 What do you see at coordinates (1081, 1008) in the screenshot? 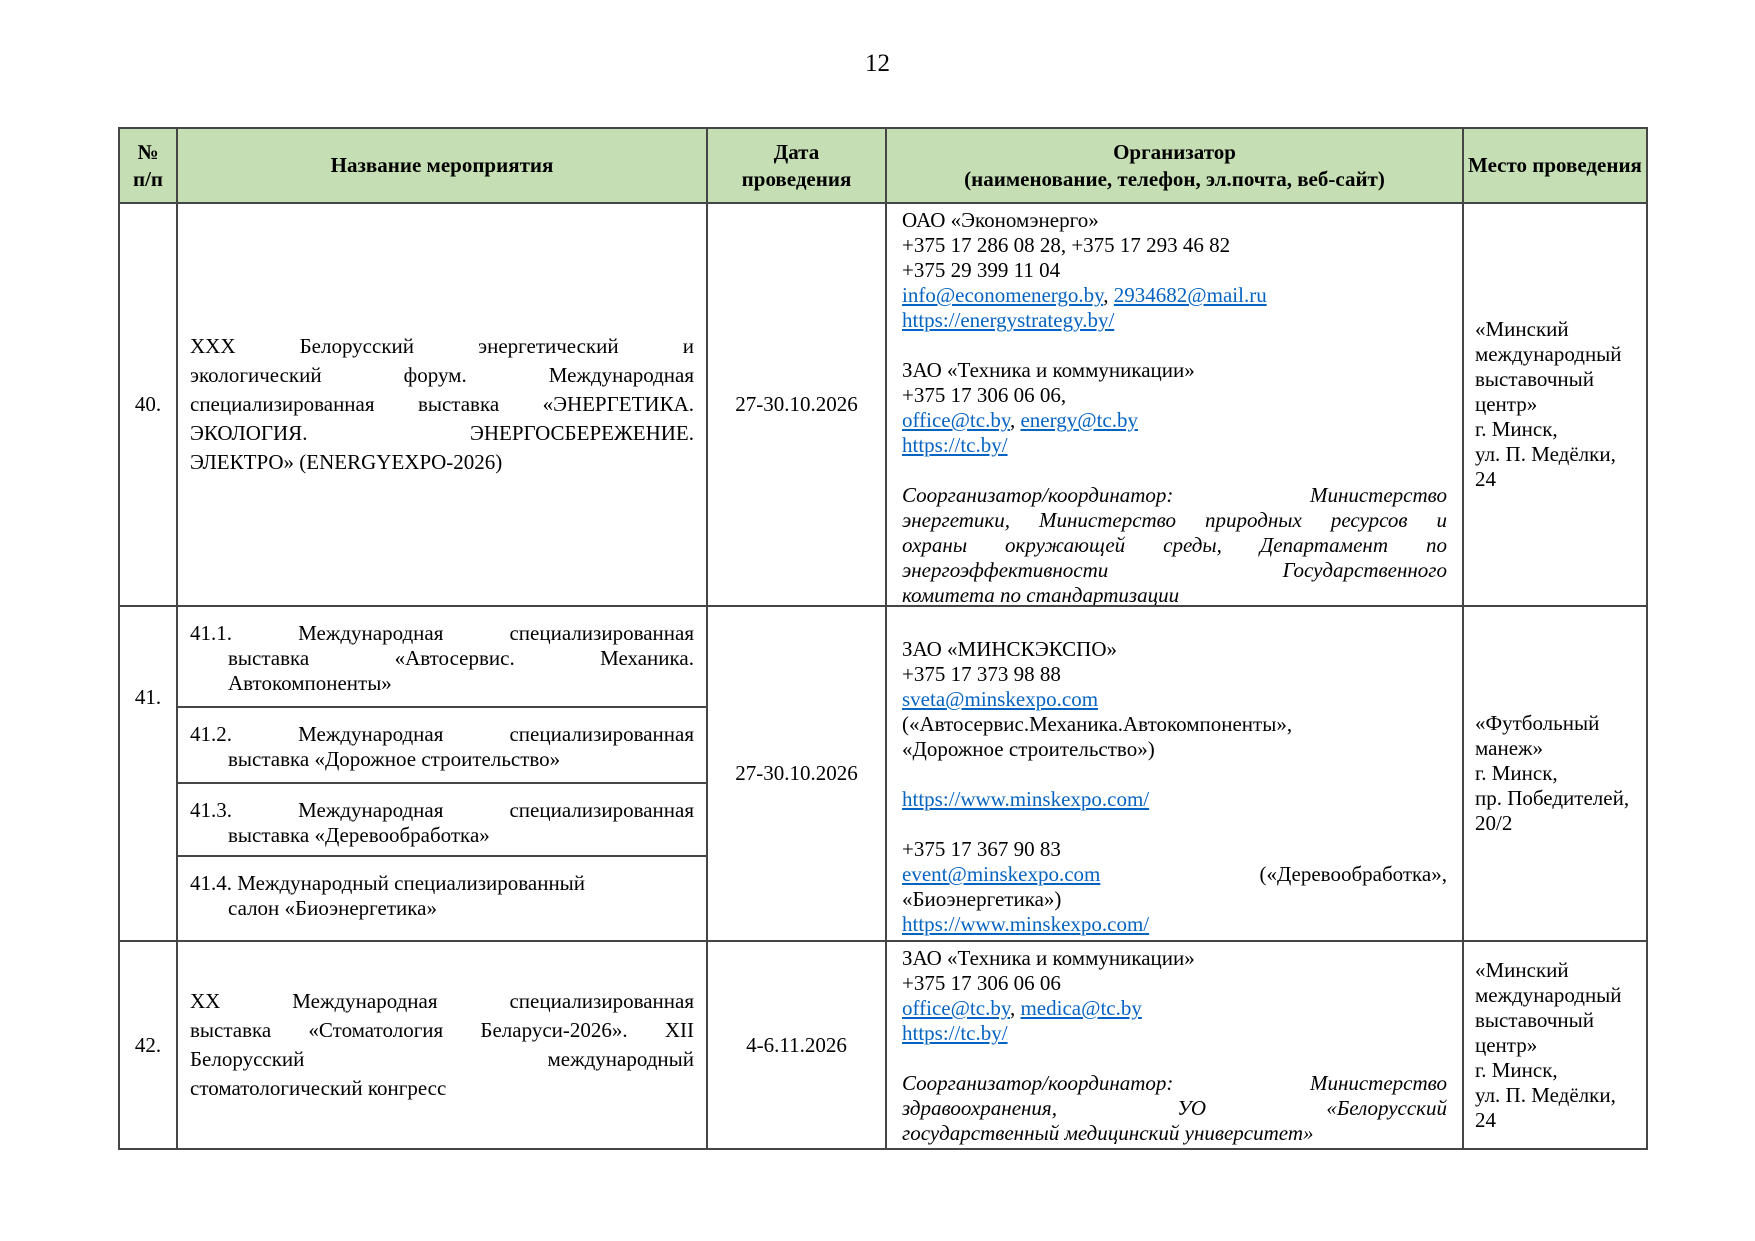
I see `medica-tc-email-link: medica@tc.by` at bounding box center [1081, 1008].